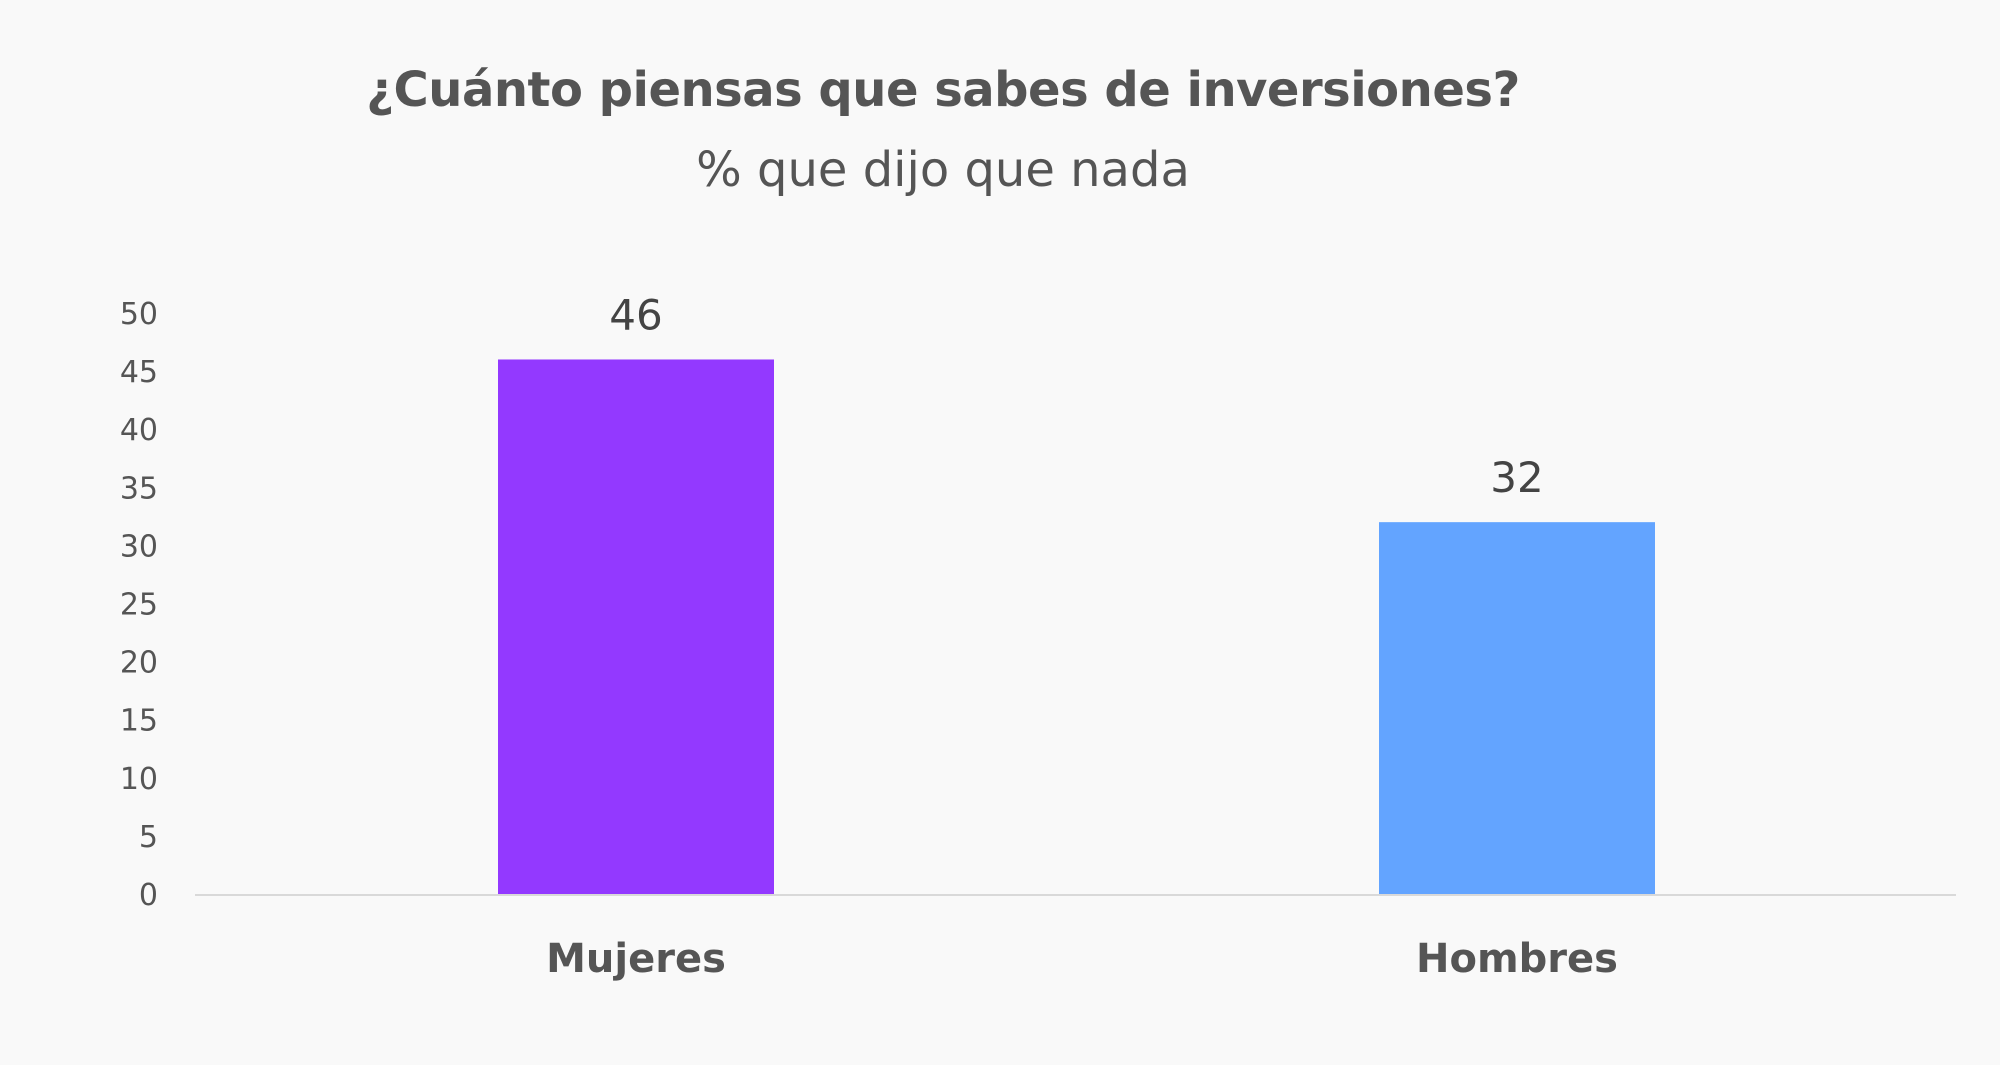 The image size is (2000, 1065). Describe the element at coordinates (148, 837) in the screenshot. I see `y-tick-label: 5` at that location.